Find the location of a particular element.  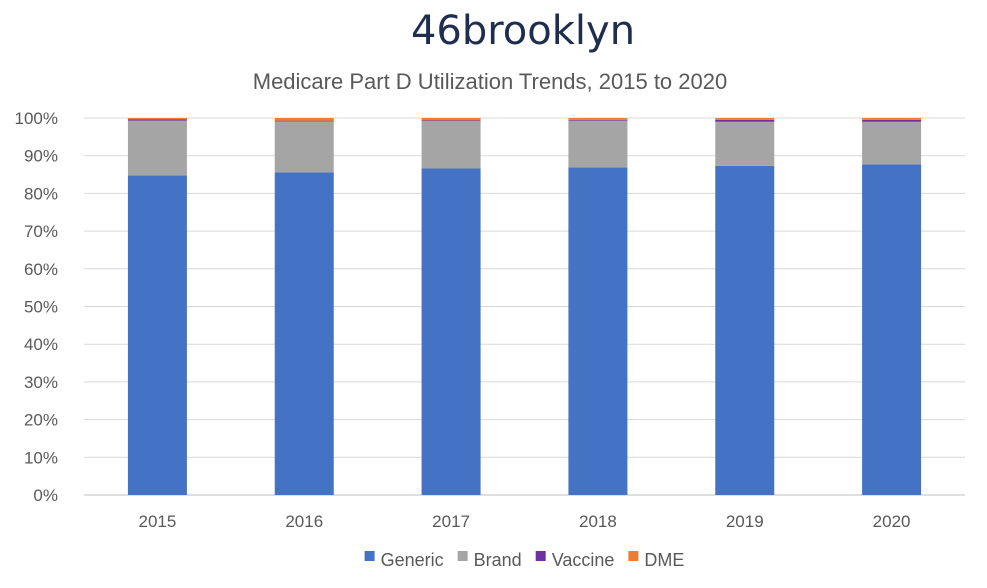

y-tick-label: 70% is located at coordinates (41, 231).